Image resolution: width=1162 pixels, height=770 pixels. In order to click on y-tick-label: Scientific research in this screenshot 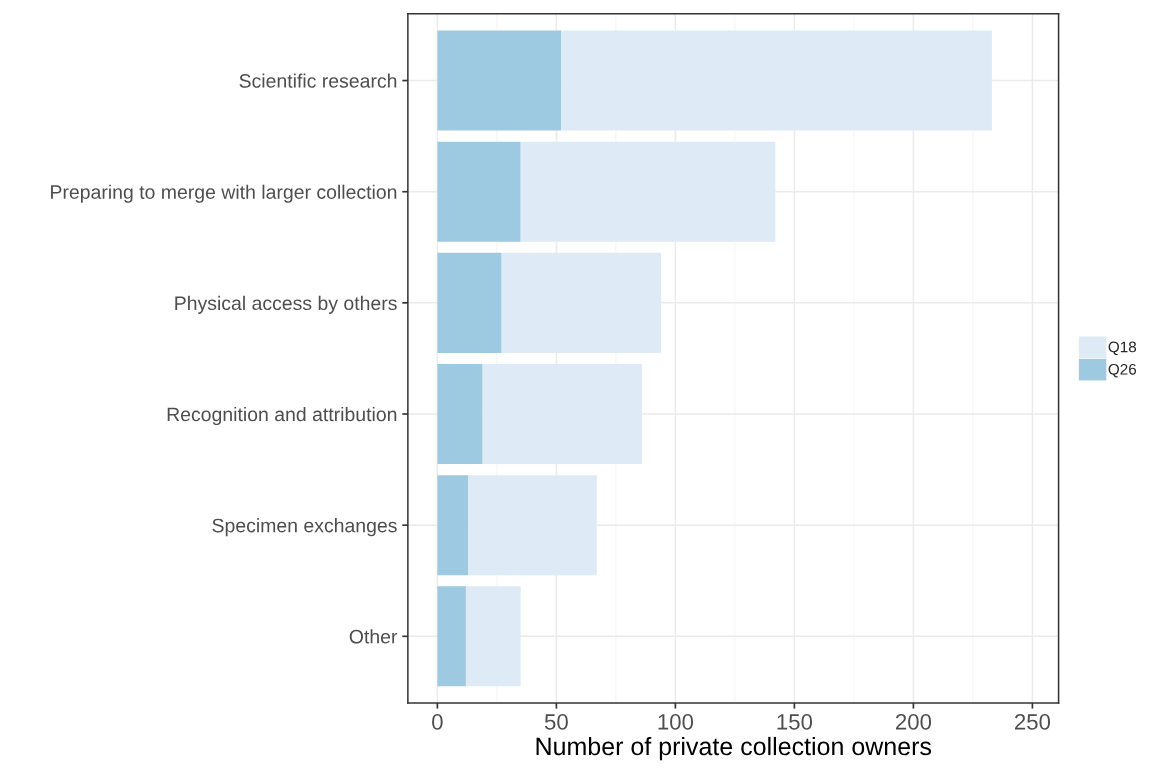, I will do `click(318, 80)`.